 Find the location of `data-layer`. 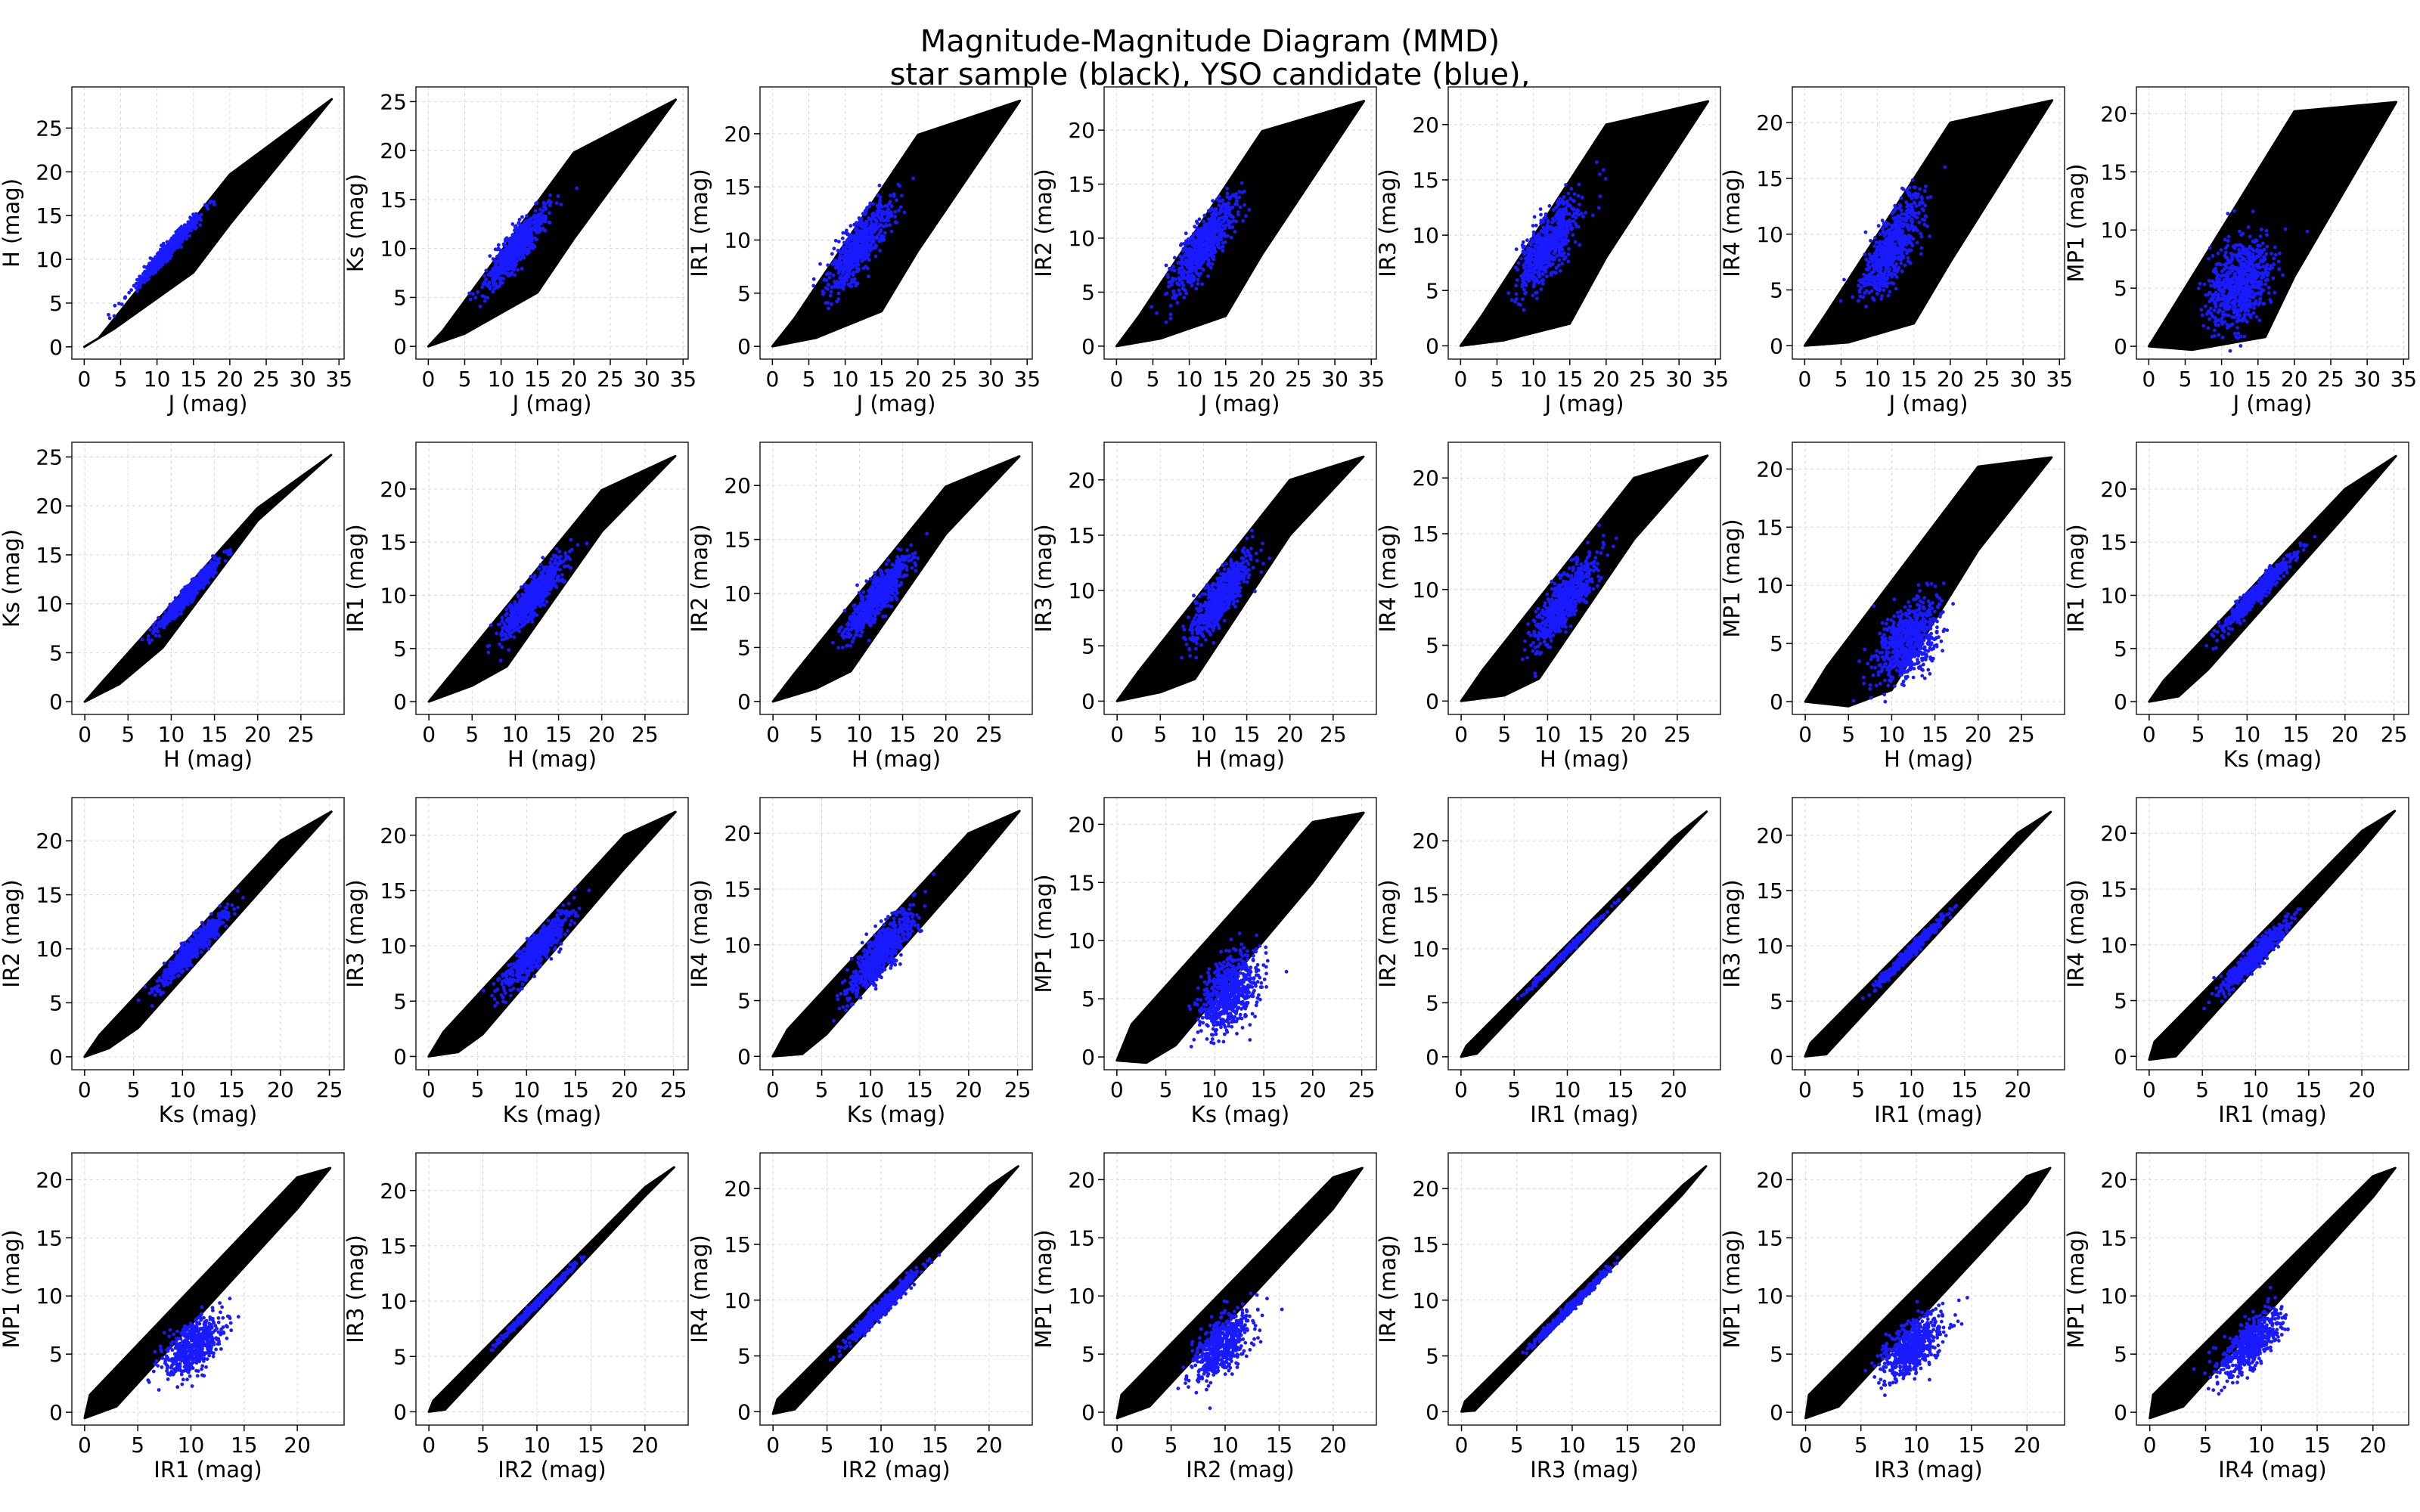

data-layer is located at coordinates (1584, 224).